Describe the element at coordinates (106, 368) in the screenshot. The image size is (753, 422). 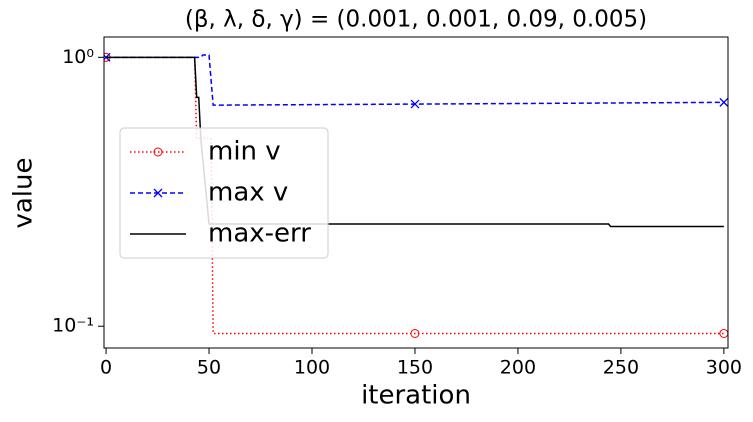
I see `x-tick-label: 0` at that location.